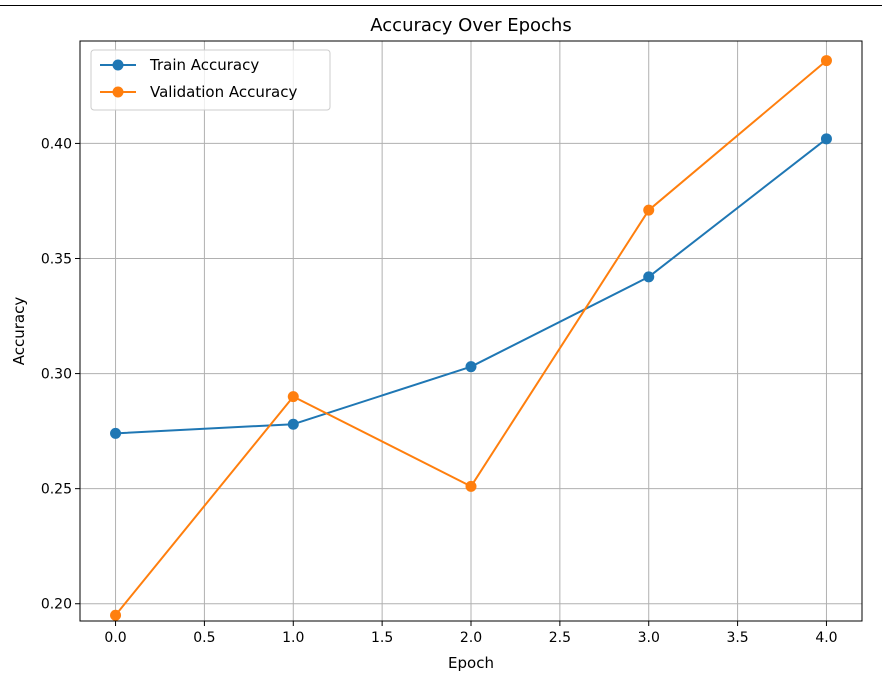 The width and height of the screenshot is (882, 681). I want to click on chart-title: Accuracy Over Epochs, so click(470, 25).